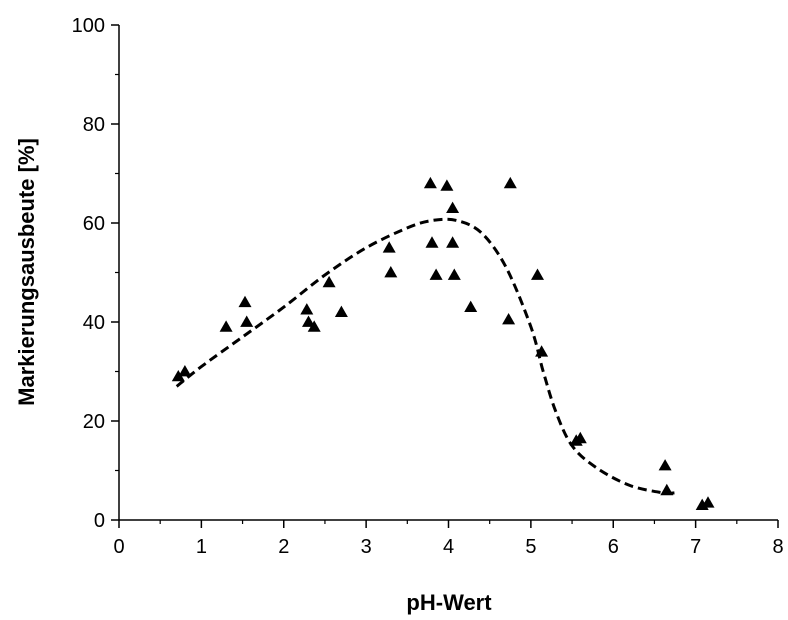 Image resolution: width=788 pixels, height=620 pixels. Describe the element at coordinates (118, 547) in the screenshot. I see `x-tick-label: 0` at that location.